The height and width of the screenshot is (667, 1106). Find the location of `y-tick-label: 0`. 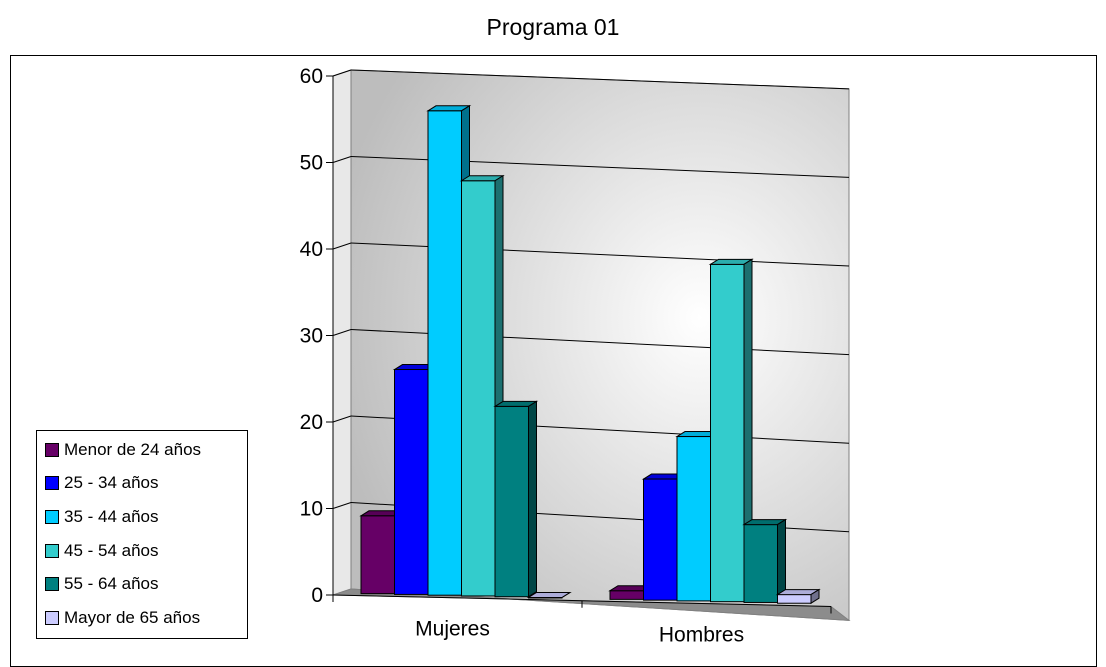

y-tick-label: 0 is located at coordinates (317, 595).